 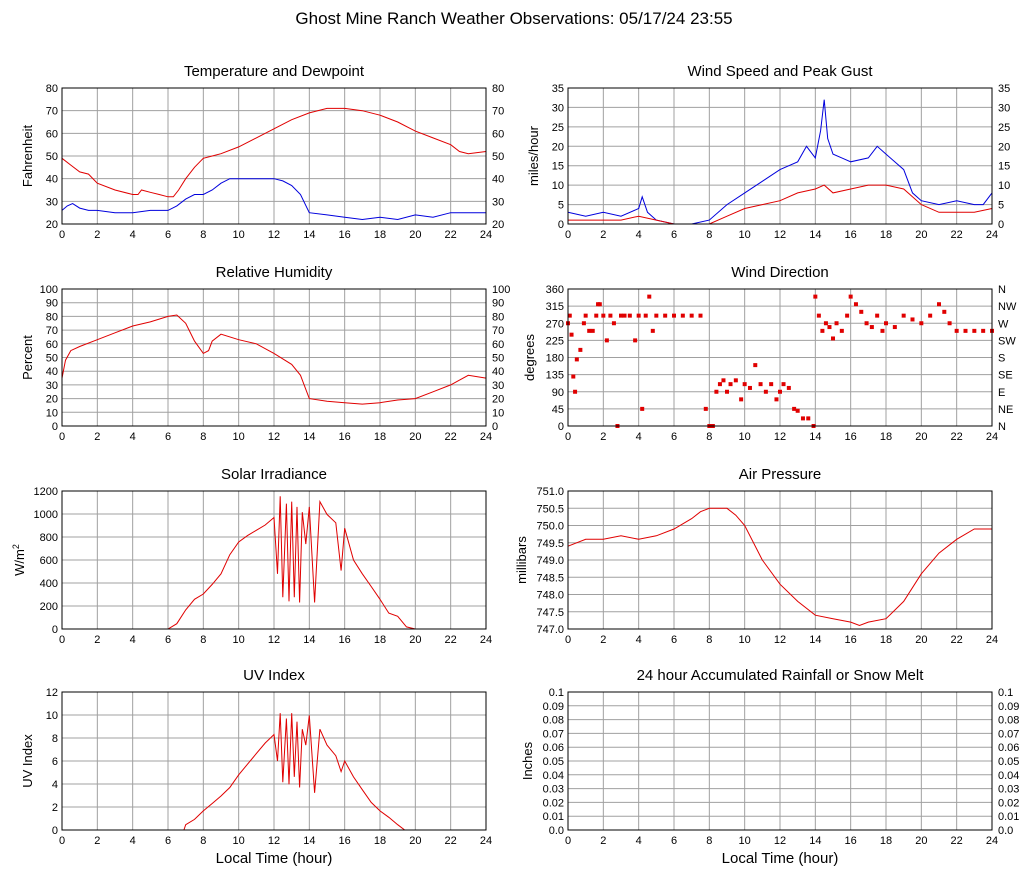 What do you see at coordinates (498, 345) in the screenshot?
I see `y-right-tick-label: 60` at bounding box center [498, 345].